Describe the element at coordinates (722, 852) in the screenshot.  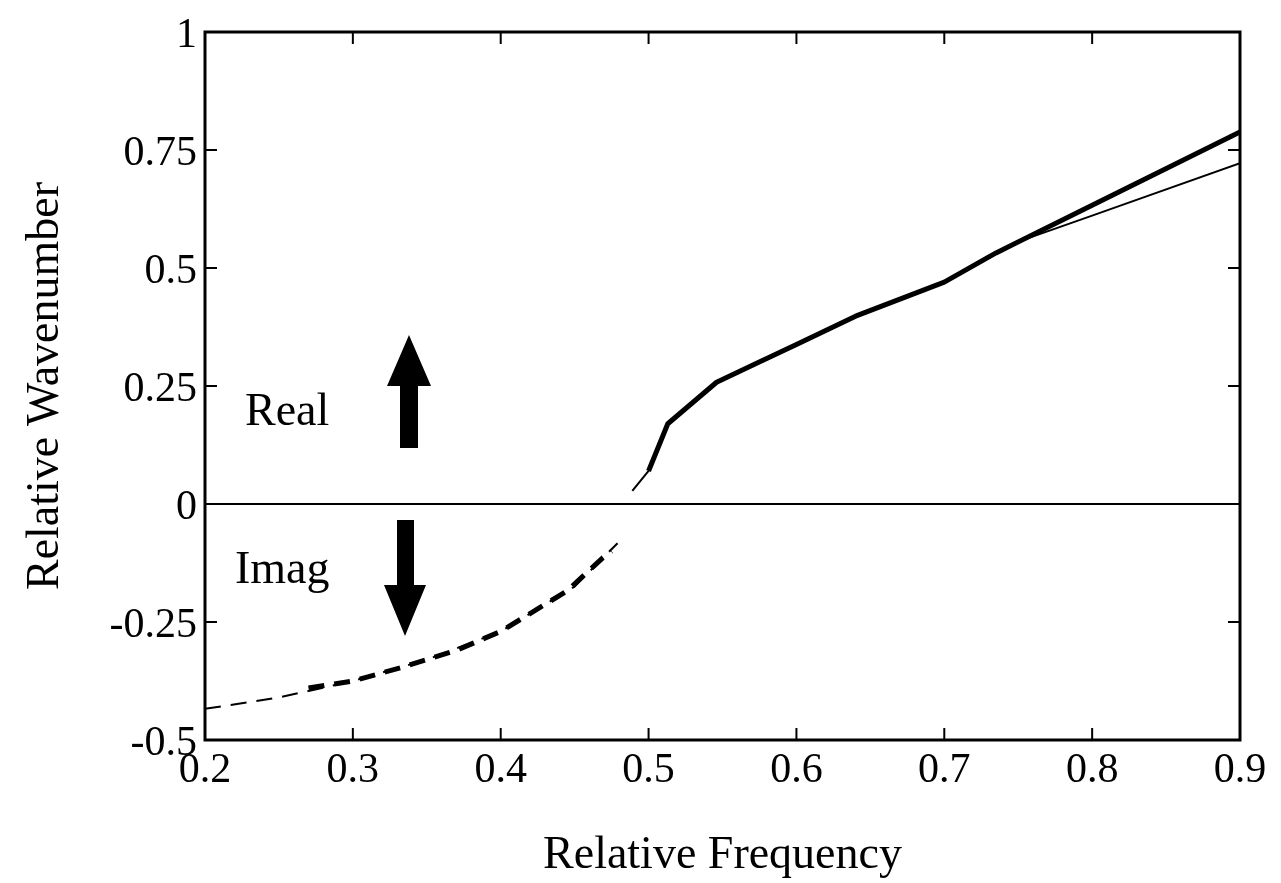
I see `x-axis-title: Relative Frequency` at that location.